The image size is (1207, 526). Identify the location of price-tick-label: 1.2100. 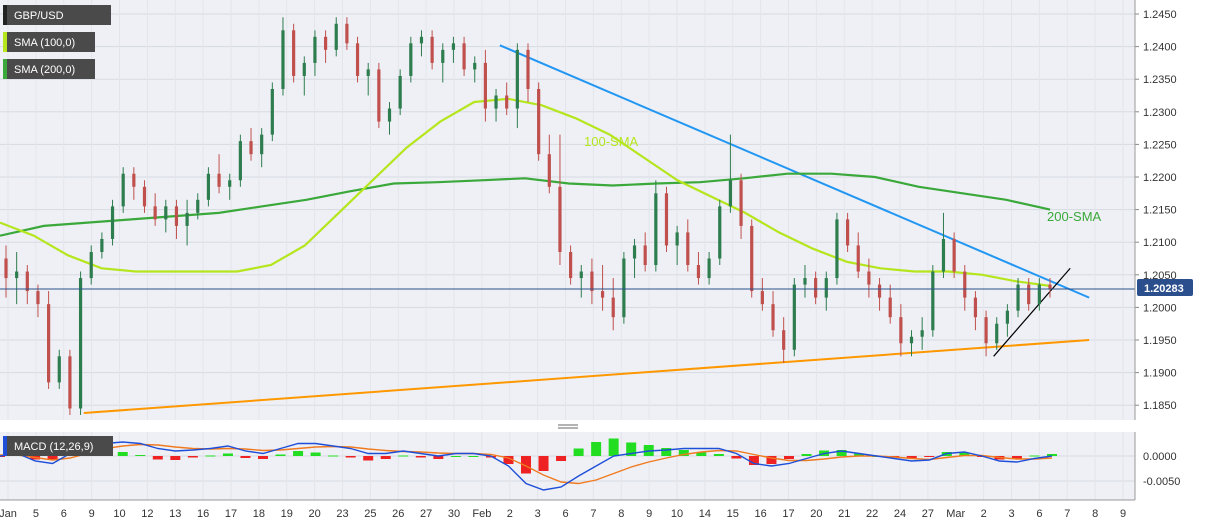
(1160, 243).